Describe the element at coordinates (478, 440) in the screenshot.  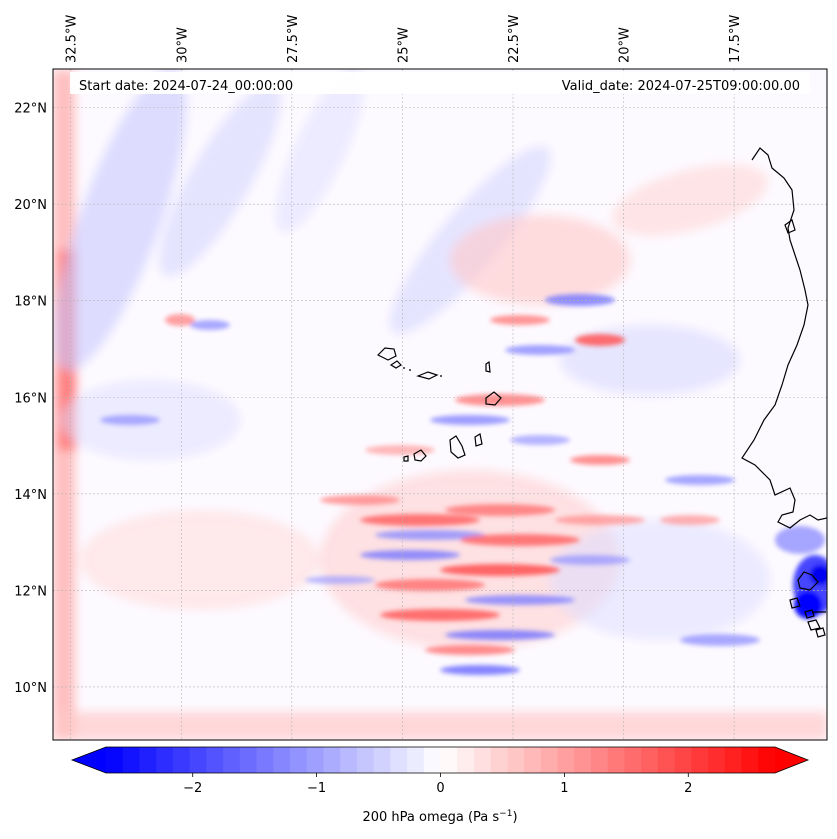
I see `island-maio` at that location.